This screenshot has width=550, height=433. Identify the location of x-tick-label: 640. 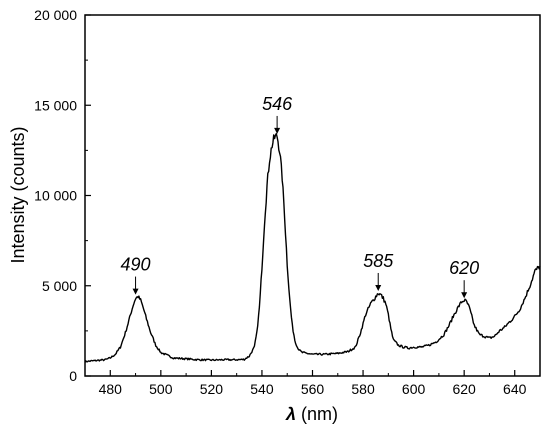
(515, 389).